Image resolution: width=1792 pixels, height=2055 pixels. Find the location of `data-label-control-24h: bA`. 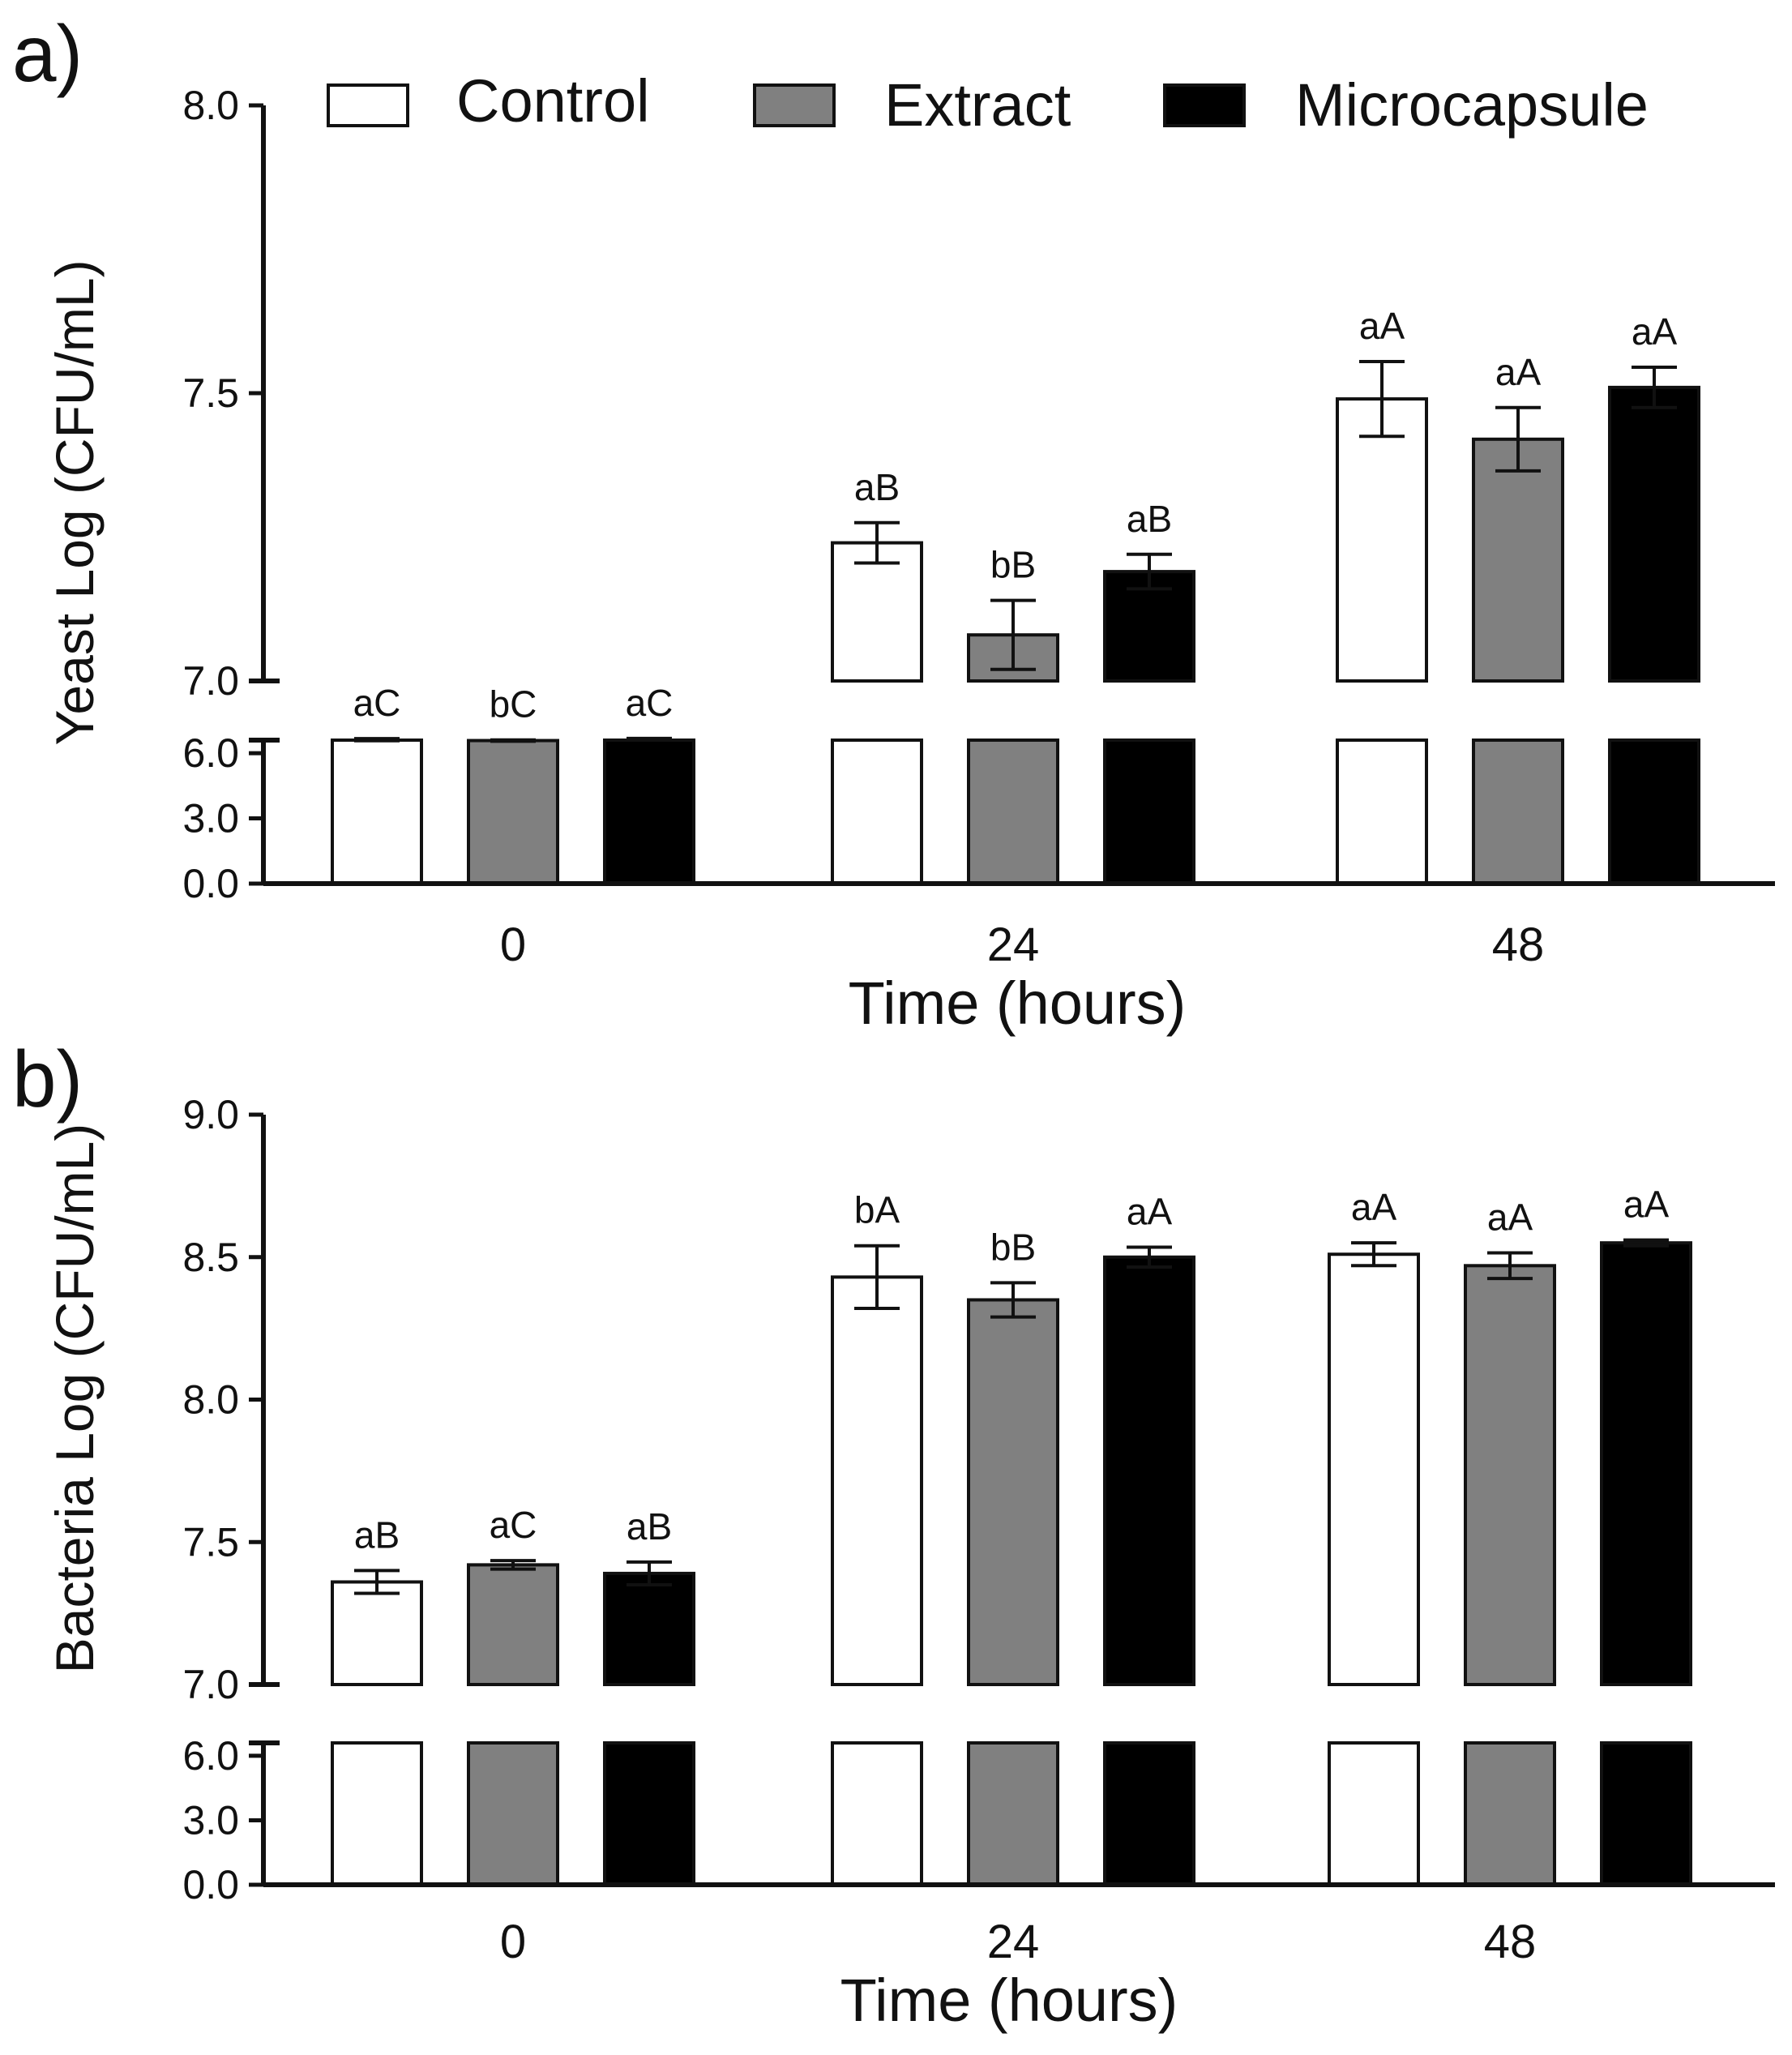

data-label-control-24h: bA is located at coordinates (877, 1210).